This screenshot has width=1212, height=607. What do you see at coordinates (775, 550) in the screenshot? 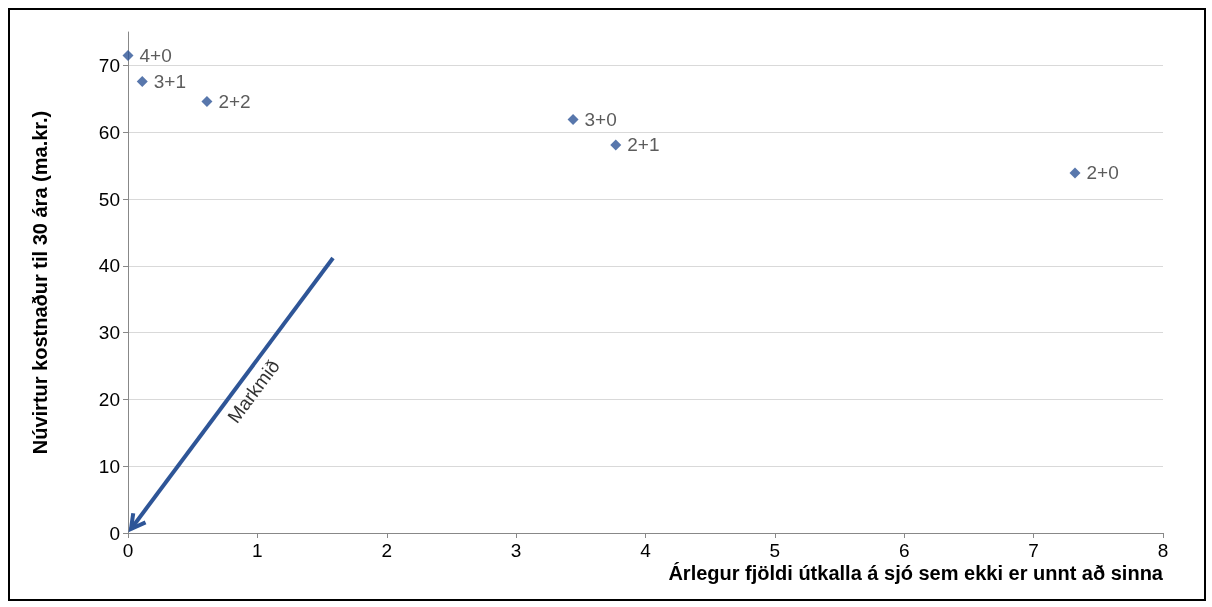
I see `x-tick-label: 5` at bounding box center [775, 550].